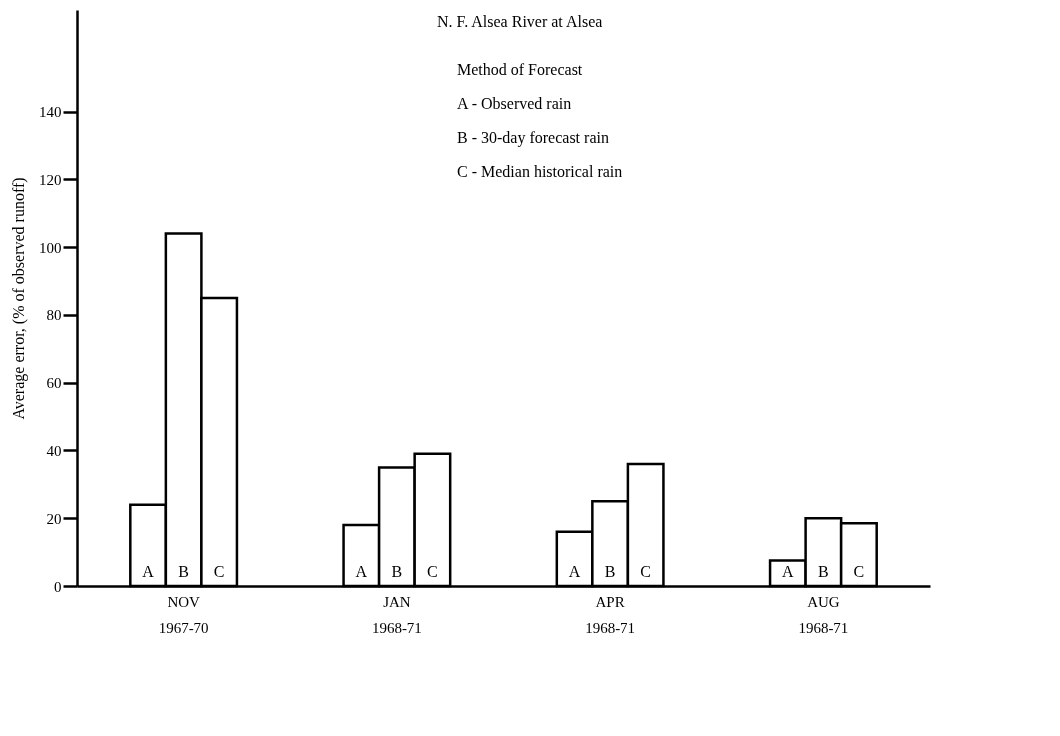 This screenshot has height=736, width=1060. What do you see at coordinates (50, 247) in the screenshot?
I see `y-tick-label: 100` at bounding box center [50, 247].